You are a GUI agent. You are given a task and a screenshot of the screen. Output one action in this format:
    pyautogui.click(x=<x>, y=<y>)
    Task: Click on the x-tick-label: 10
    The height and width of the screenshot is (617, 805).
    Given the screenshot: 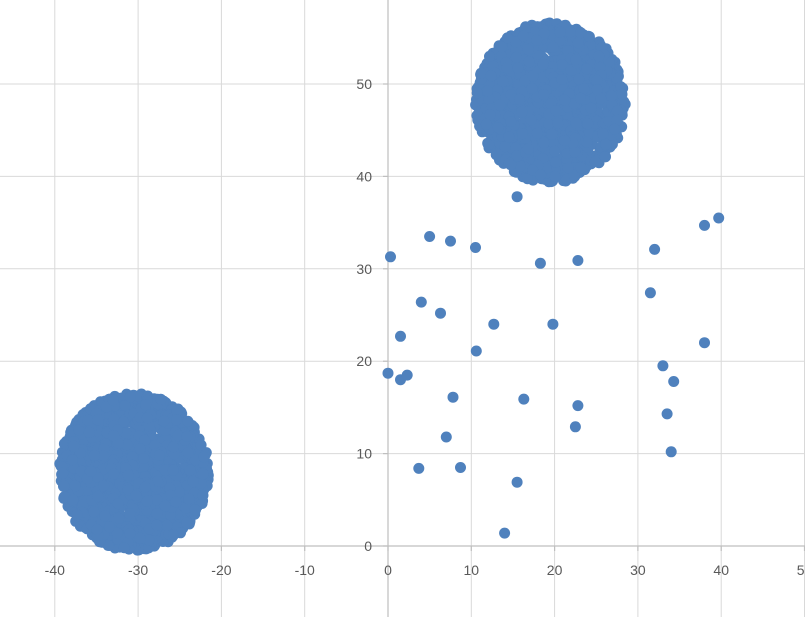 What is the action you would take?
    pyautogui.click(x=472, y=570)
    